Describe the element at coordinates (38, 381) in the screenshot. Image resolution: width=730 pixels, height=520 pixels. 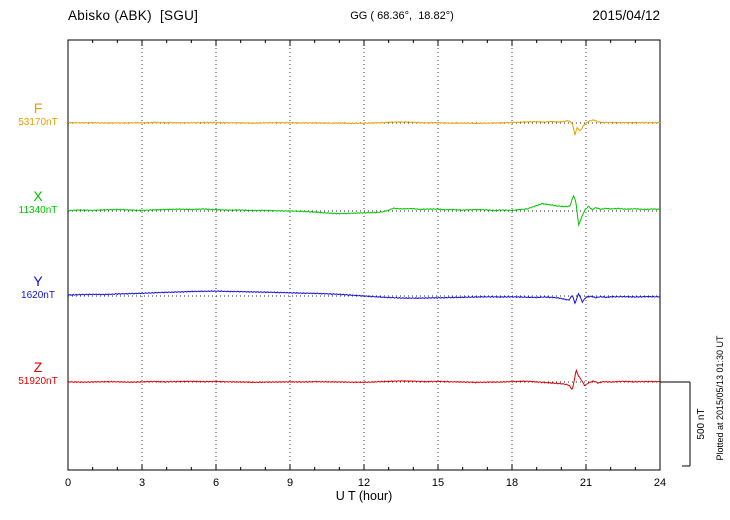
I see `trace-baseline-Z: 51920nT` at that location.